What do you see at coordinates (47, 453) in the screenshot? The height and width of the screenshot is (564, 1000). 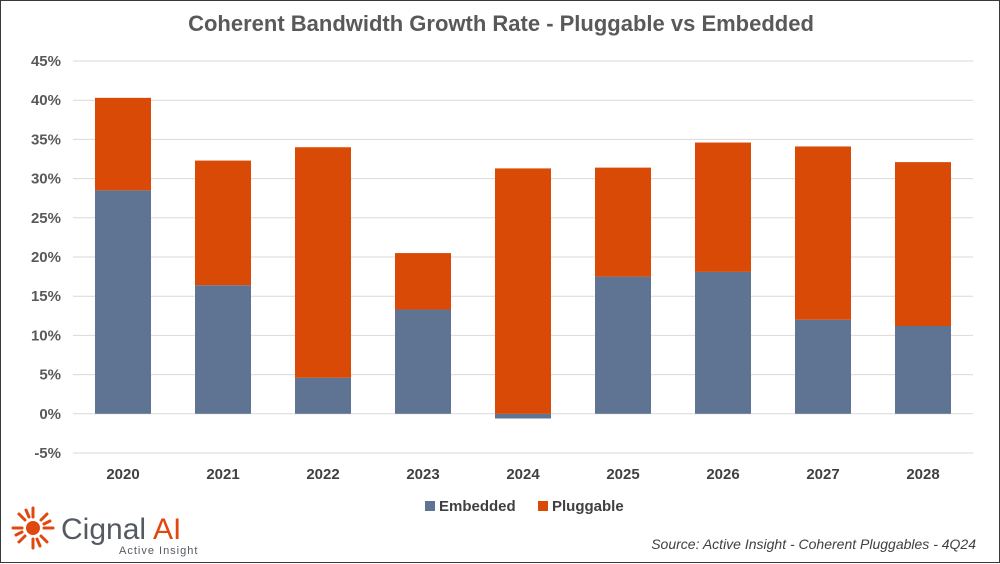 I see `y-tick-label: -5%` at bounding box center [47, 453].